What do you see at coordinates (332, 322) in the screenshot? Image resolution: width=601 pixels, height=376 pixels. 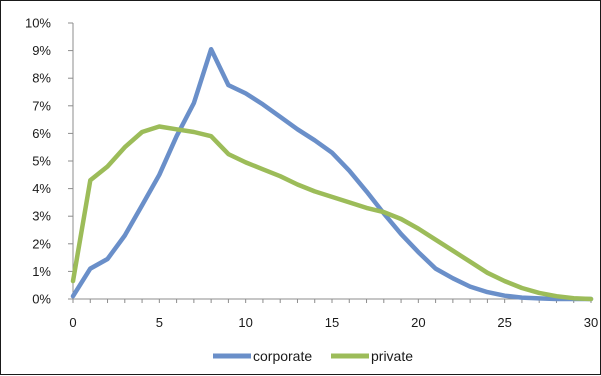 I see `x-tick-label: 15` at bounding box center [332, 322].